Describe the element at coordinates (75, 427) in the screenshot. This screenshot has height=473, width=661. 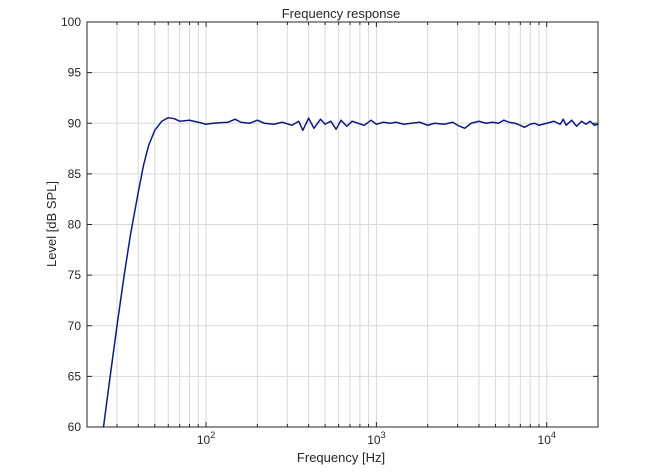
I see `y-tick-label: 60` at that location.